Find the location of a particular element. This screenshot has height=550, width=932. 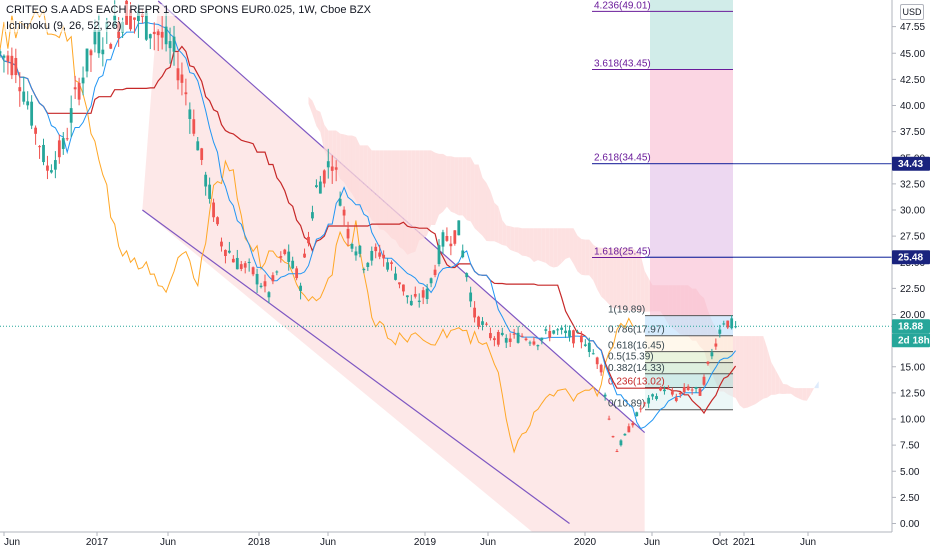

y-tick-label: 37.50 is located at coordinates (912, 132).